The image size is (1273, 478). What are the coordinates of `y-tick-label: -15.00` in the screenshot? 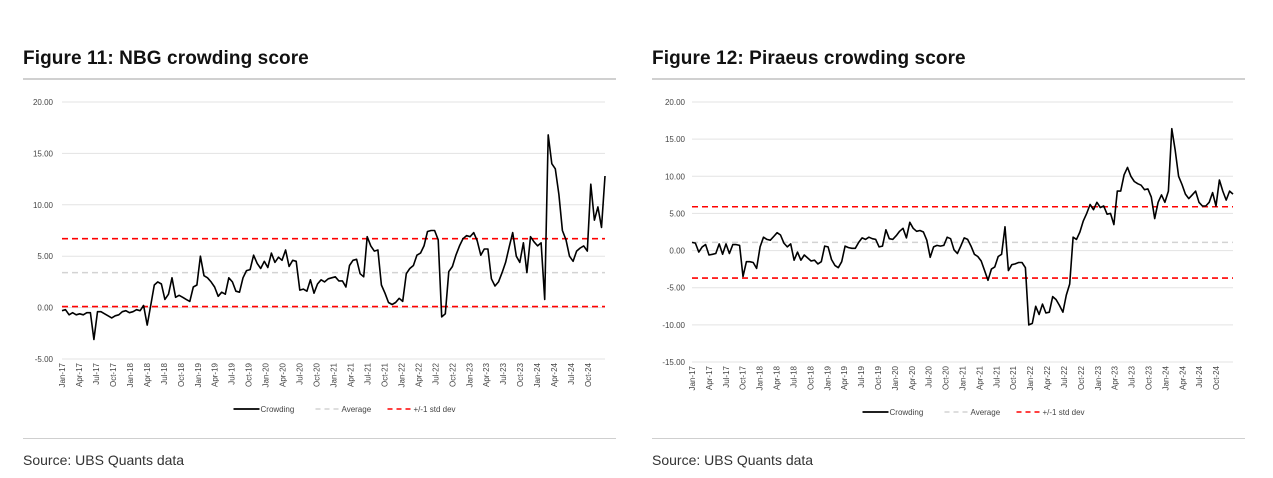 It's located at (673, 362).